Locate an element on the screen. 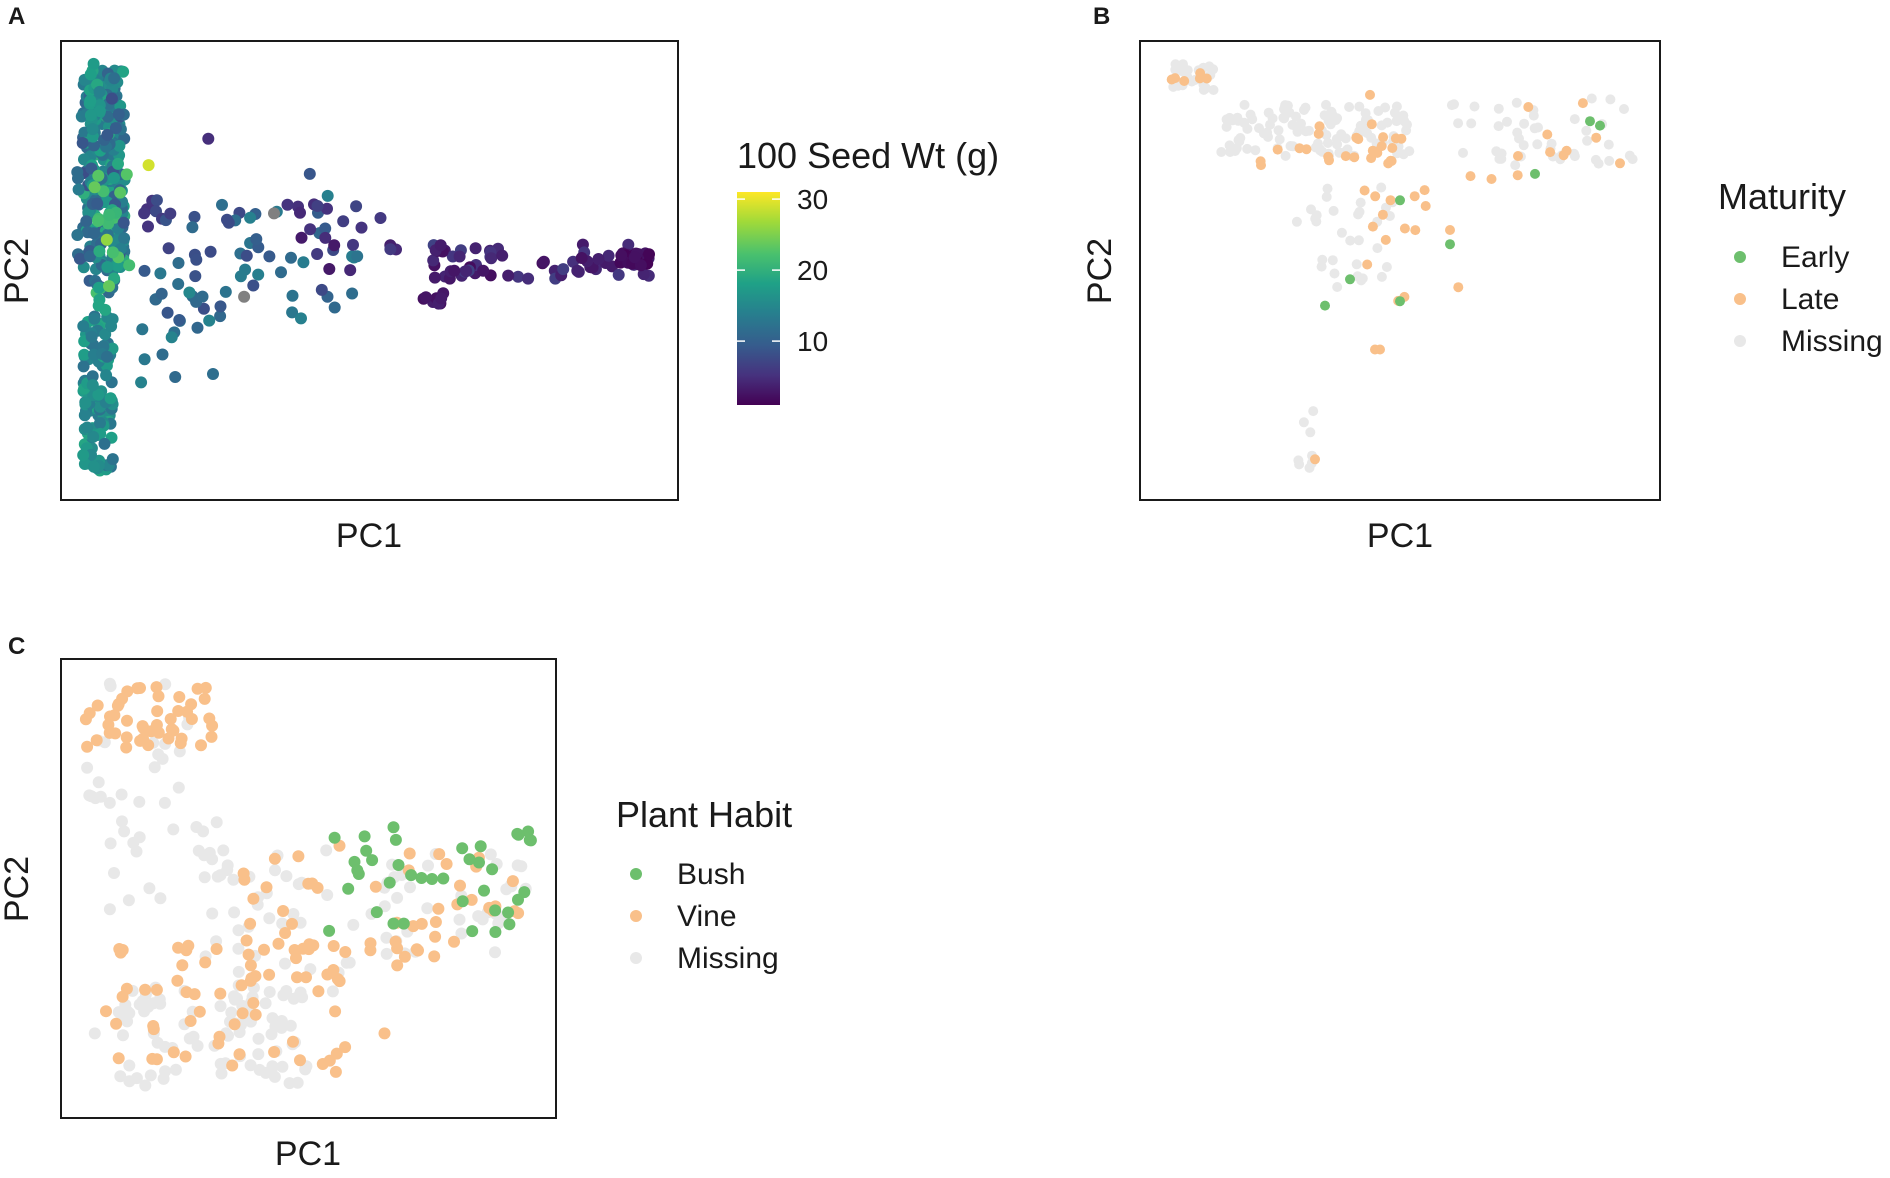  panel-b-point-early is located at coordinates (1590, 121).